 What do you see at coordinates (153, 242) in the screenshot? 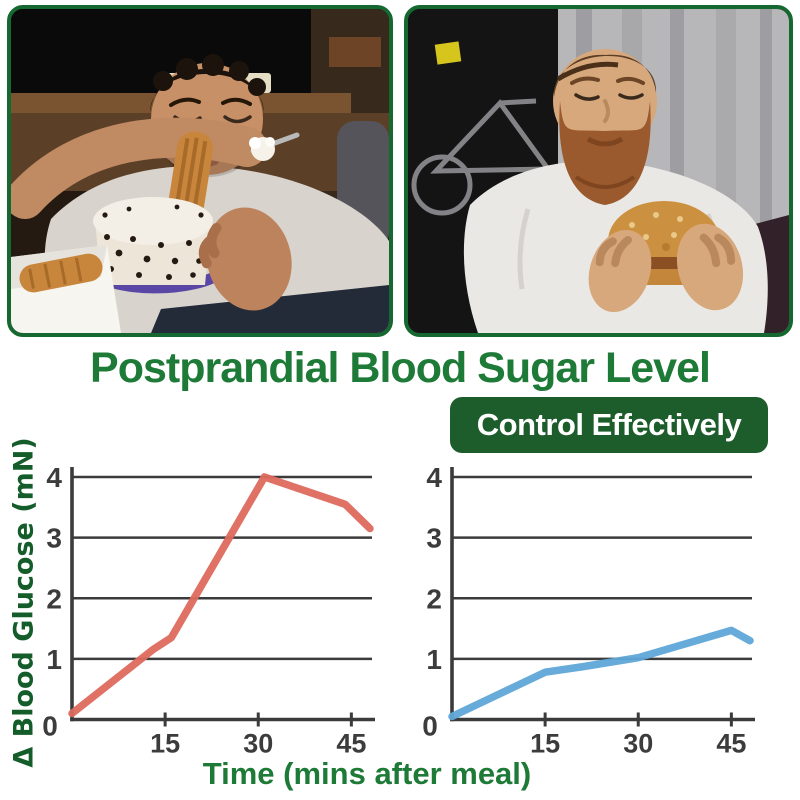
I see `chocolate-sprinkles` at bounding box center [153, 242].